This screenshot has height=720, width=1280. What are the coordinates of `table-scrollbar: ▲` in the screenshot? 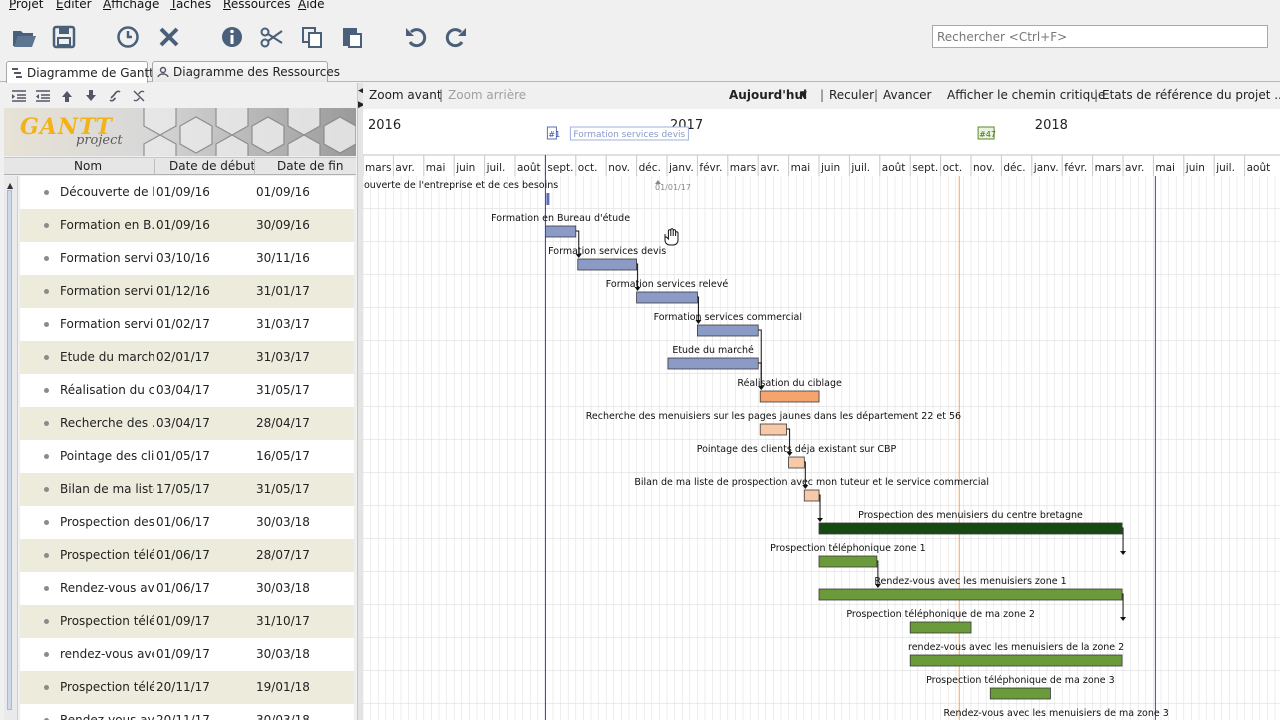 It's located at (11, 448).